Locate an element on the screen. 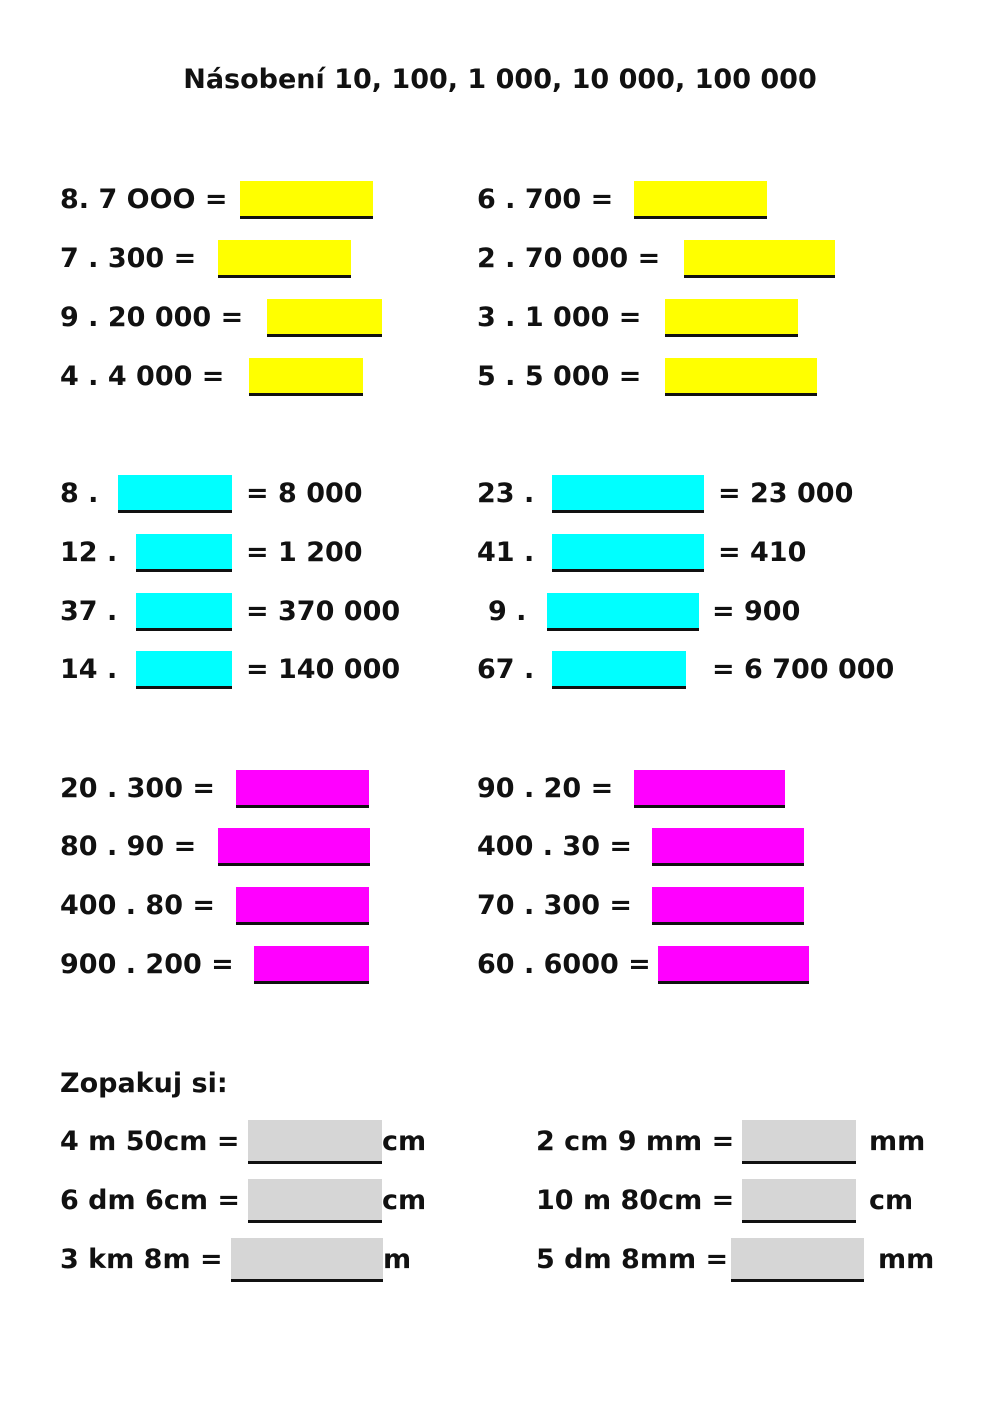  exercise-suffix: = 140 000 is located at coordinates (323, 669).